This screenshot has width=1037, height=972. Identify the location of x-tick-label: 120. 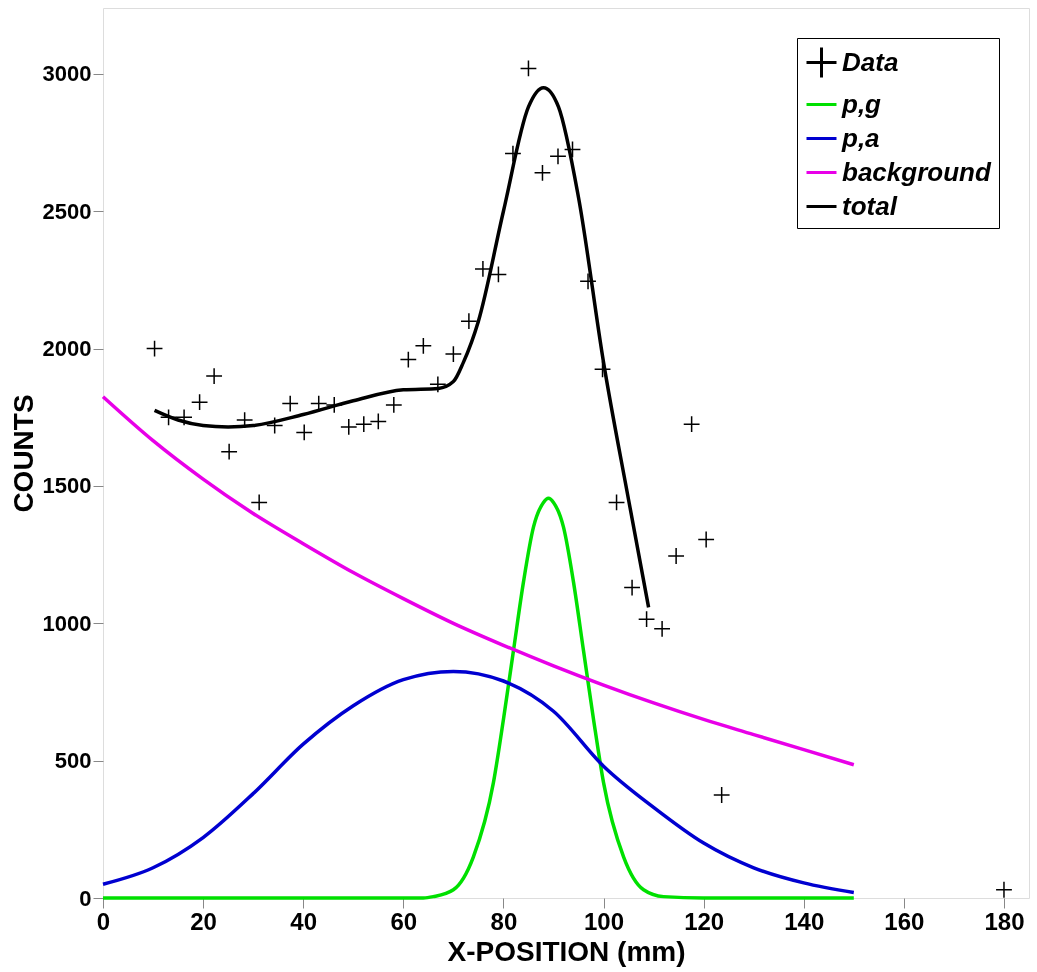
(704, 921).